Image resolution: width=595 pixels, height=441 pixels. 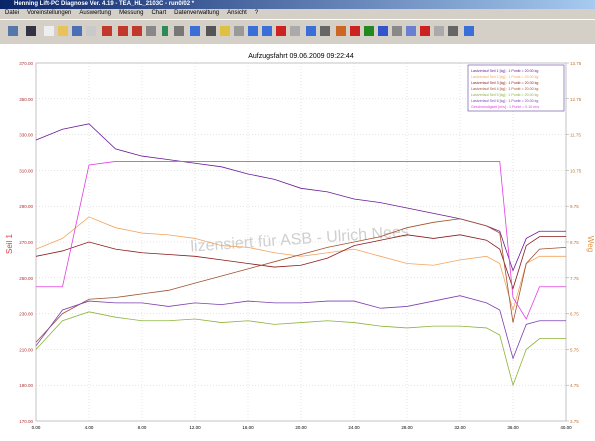 I want to click on x-tick-label: 28.00, so click(x=407, y=427).